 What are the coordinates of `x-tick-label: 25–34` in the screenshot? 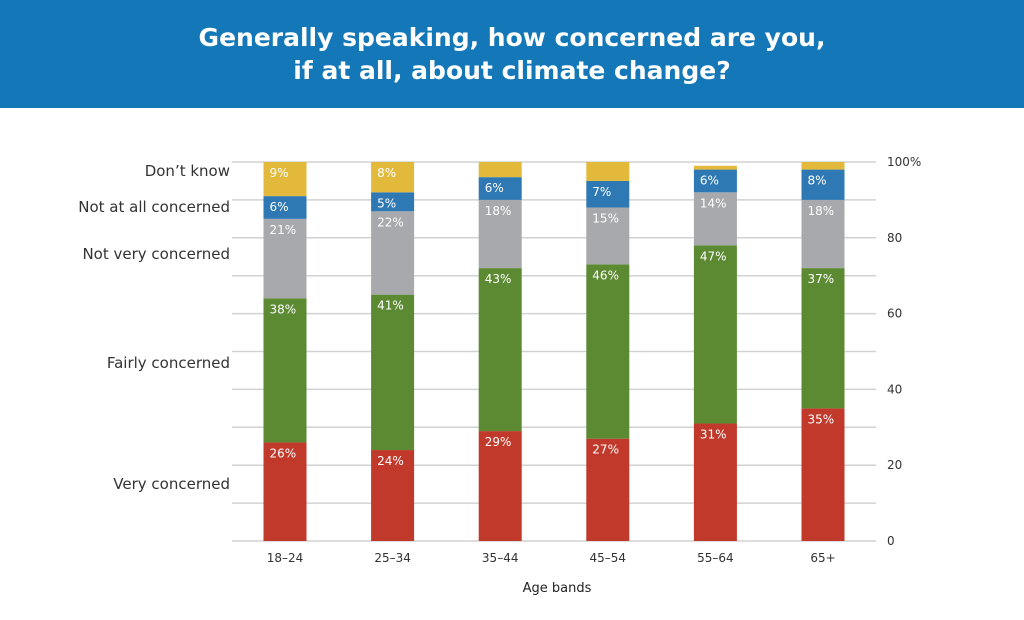 It's located at (392, 558).